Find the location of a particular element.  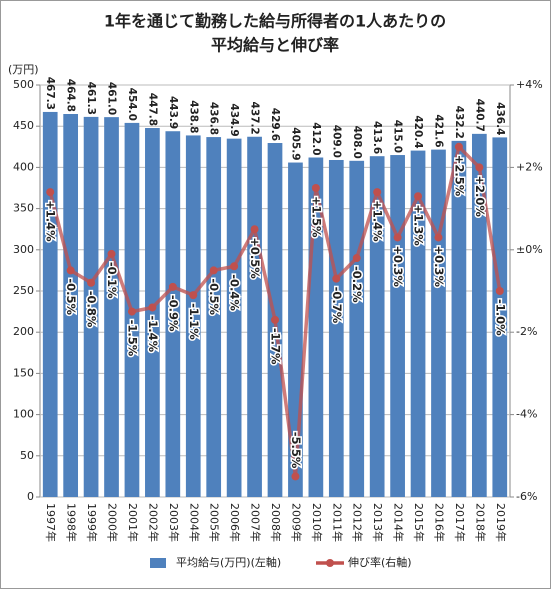

x-tick-label: 2007年 is located at coordinates (256, 522).